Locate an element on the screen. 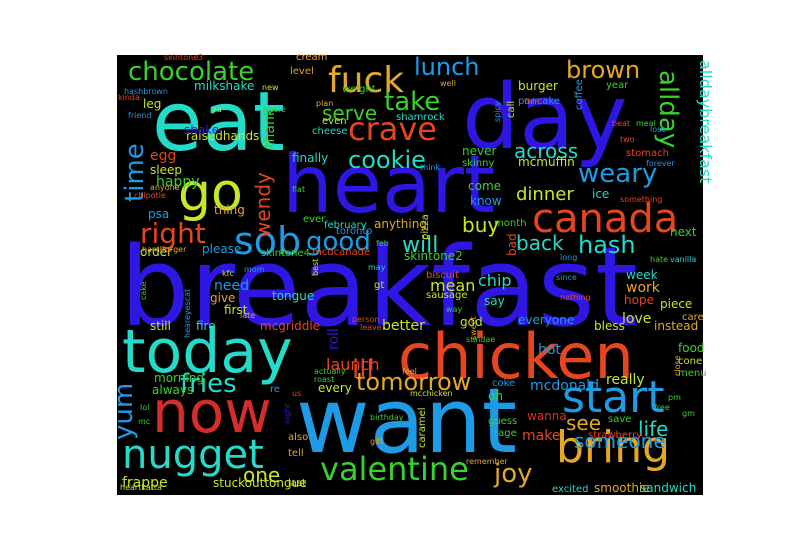  word-spicy: spicy is located at coordinates (497, 111).